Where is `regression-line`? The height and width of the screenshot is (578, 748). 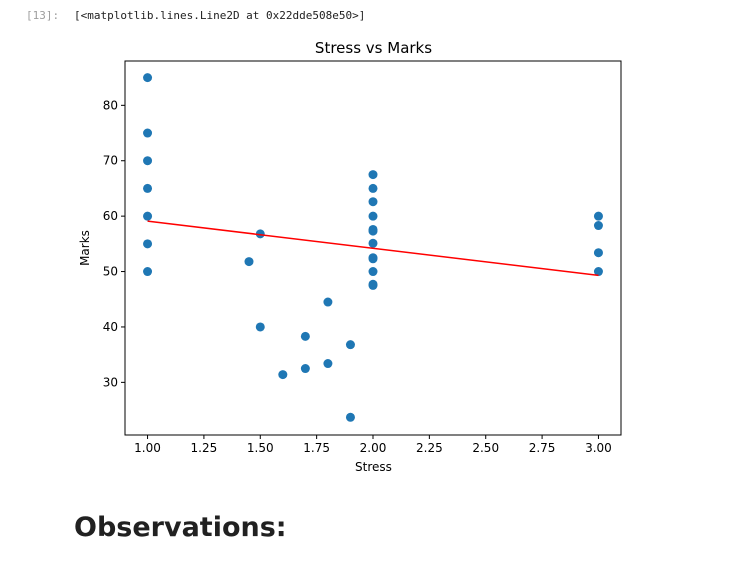 regression-line is located at coordinates (373, 248).